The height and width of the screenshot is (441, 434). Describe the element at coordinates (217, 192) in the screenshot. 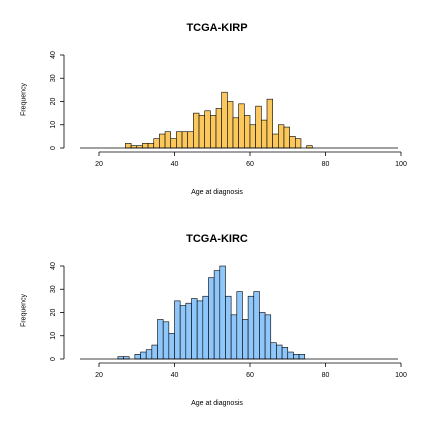

I see `x-axis-label-kirp: Age at diagnosis` at that location.